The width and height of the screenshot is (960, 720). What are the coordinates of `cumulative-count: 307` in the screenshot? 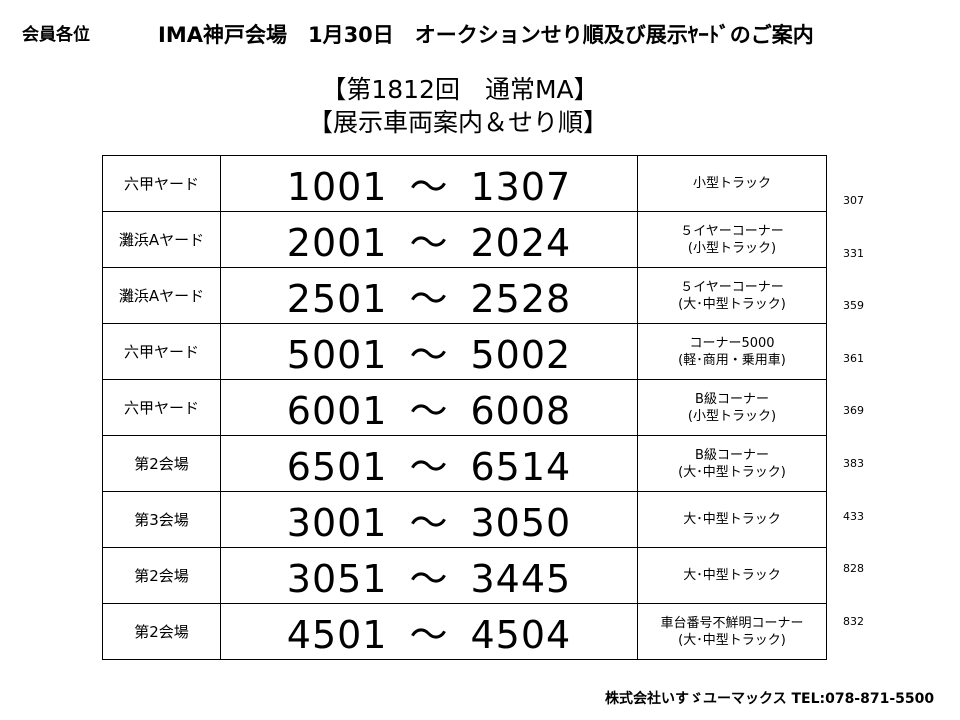 It's located at (853, 200).